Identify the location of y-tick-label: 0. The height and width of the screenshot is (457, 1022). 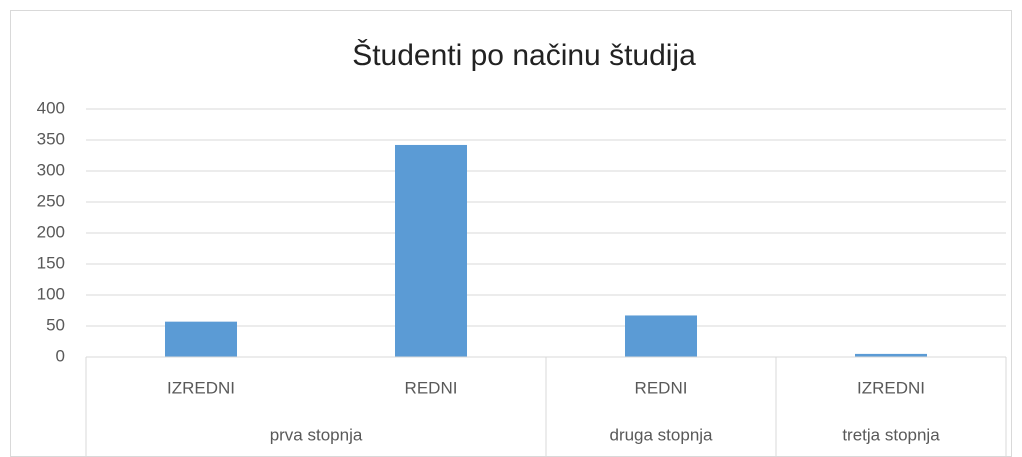
(60, 355).